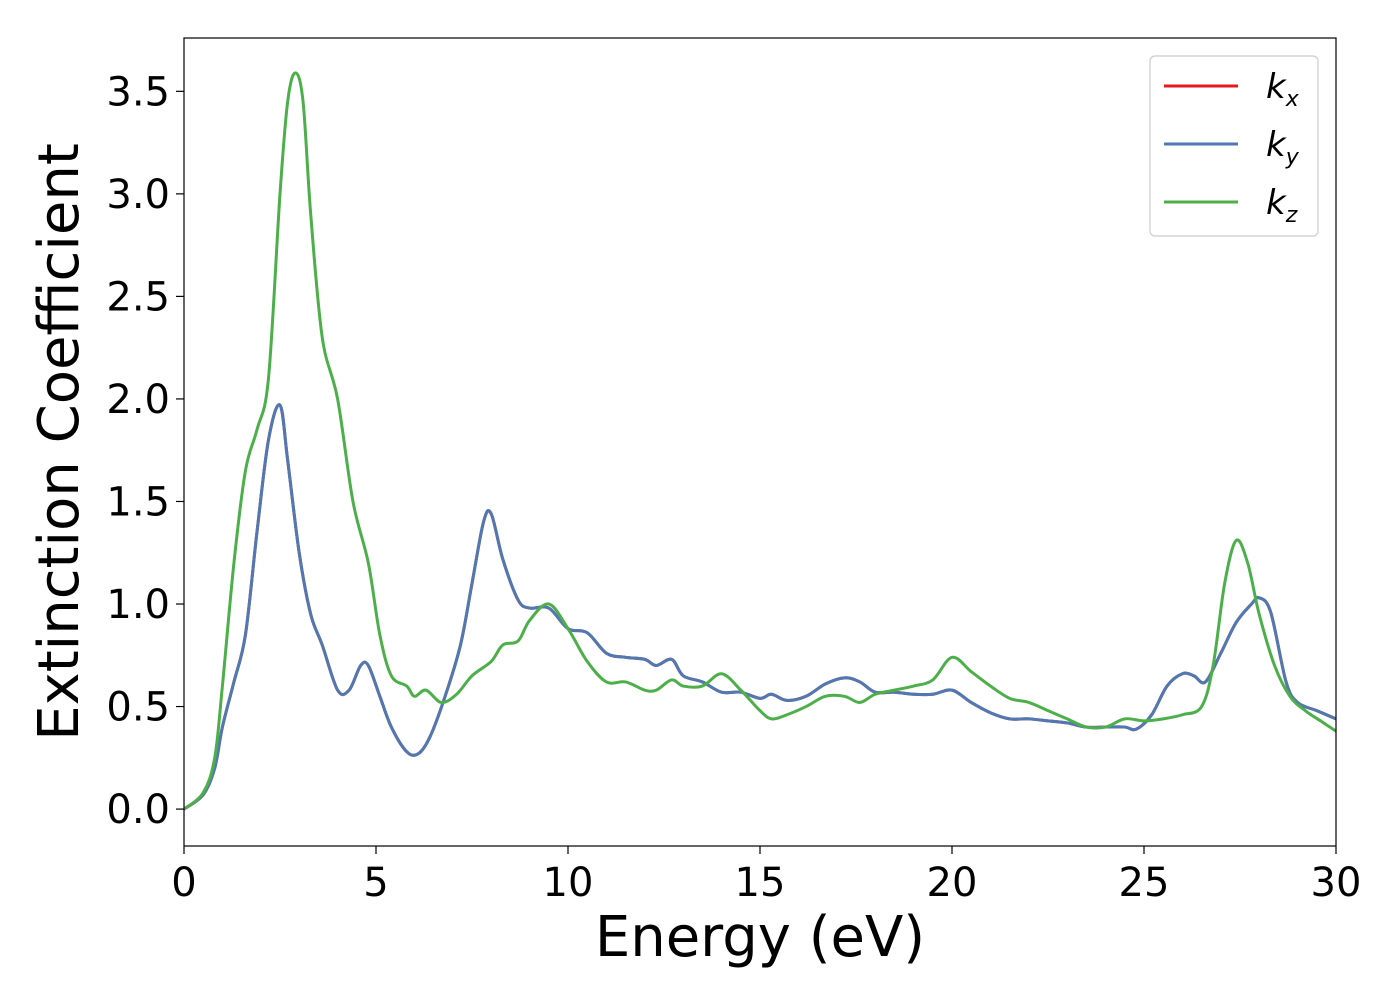  Describe the element at coordinates (1283, 89) in the screenshot. I see `legend-label: kx` at that location.